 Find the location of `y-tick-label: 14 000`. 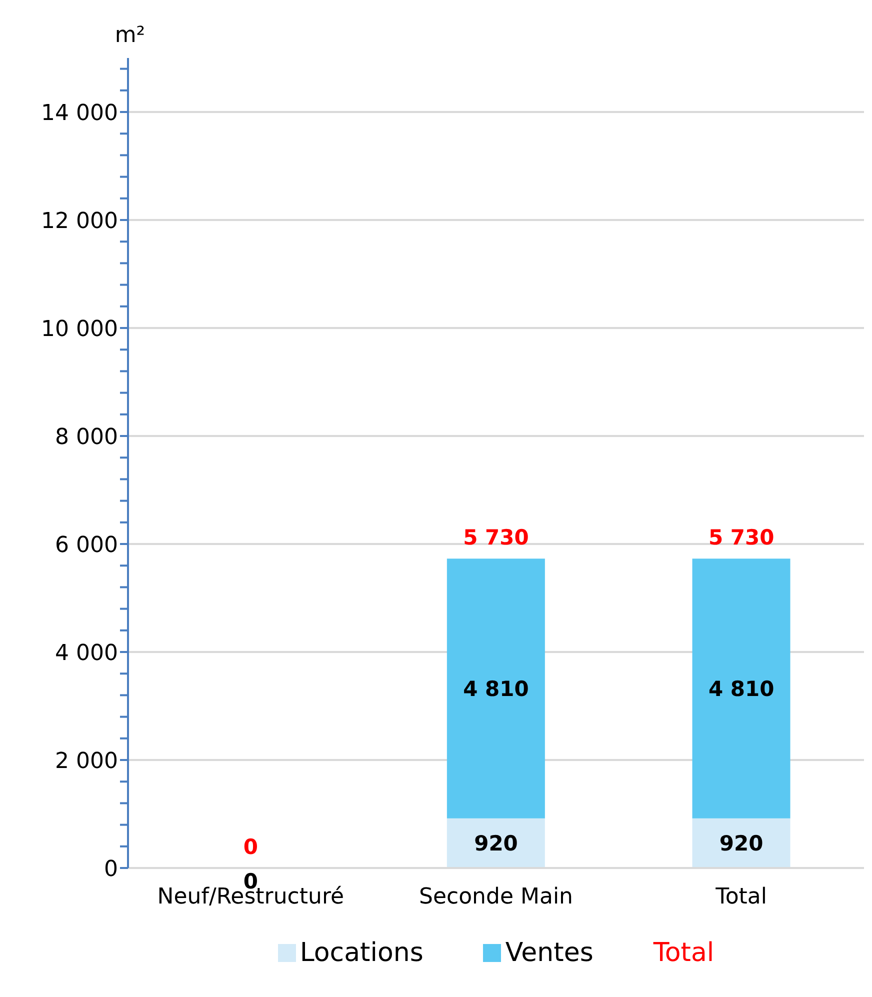

y-tick-label: 14 000 is located at coordinates (79, 113).